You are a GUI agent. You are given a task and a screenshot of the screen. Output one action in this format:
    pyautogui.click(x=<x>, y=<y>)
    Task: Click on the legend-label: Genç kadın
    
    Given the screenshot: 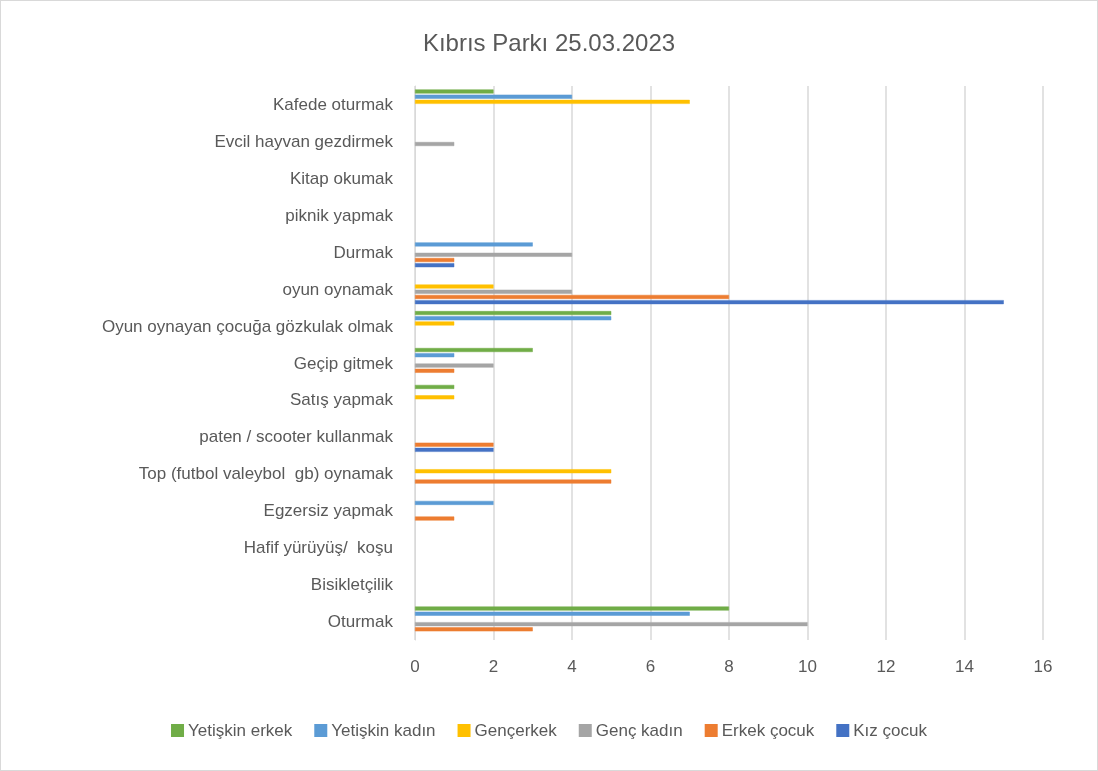 What is the action you would take?
    pyautogui.click(x=639, y=730)
    